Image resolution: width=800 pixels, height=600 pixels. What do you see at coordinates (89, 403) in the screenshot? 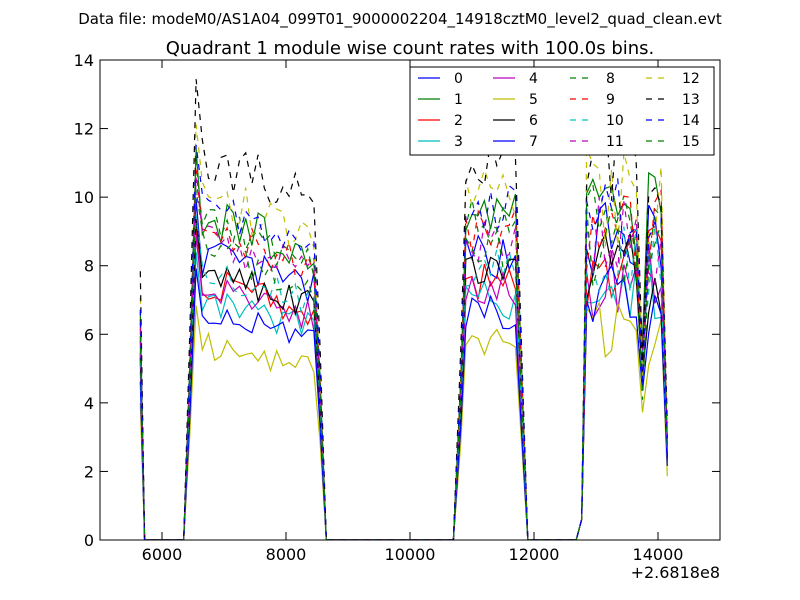
I see `y-tick-label: 4` at bounding box center [89, 403].